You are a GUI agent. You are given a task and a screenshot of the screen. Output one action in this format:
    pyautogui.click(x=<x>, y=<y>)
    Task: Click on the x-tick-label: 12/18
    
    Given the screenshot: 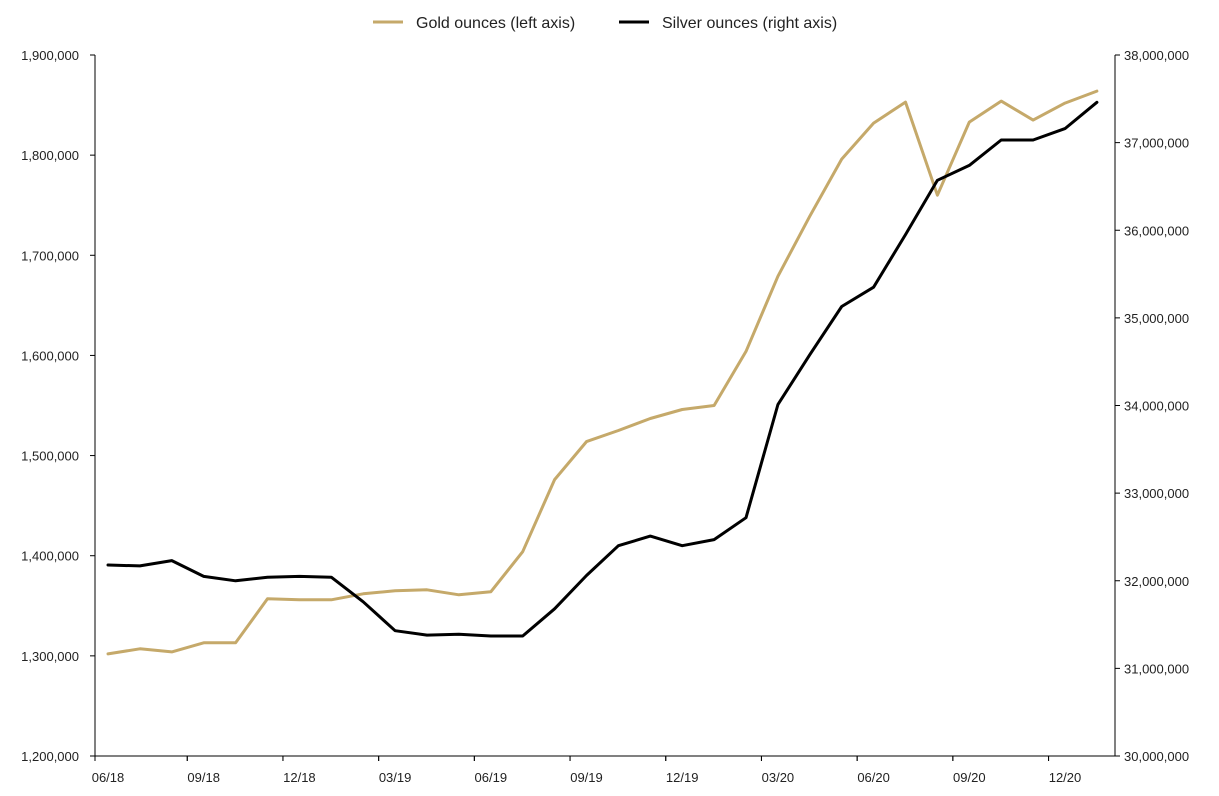 What is the action you would take?
    pyautogui.click(x=299, y=777)
    